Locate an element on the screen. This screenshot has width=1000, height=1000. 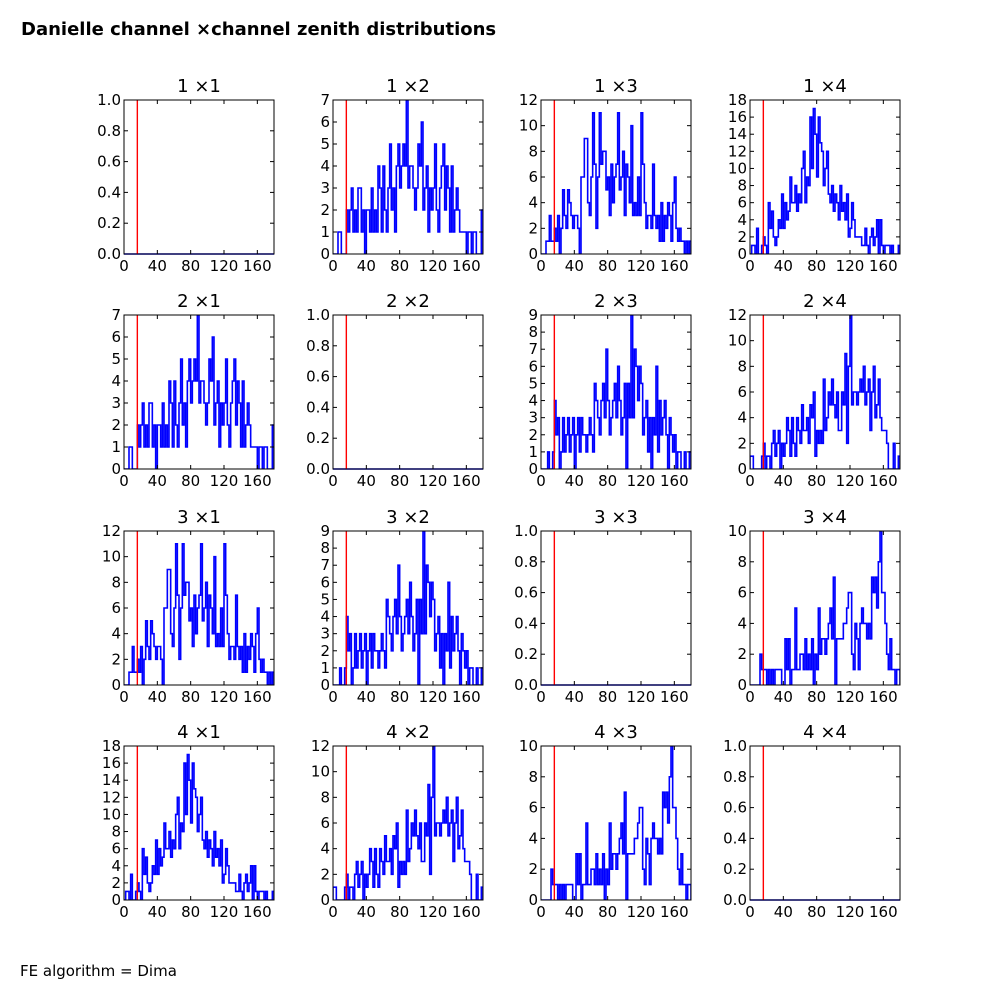
panel-3x3: 3 ×3 0 40 80 120 160 0.0 0.2 0.4 0.6 0.8 1.0 is located at coordinates (603, 606).